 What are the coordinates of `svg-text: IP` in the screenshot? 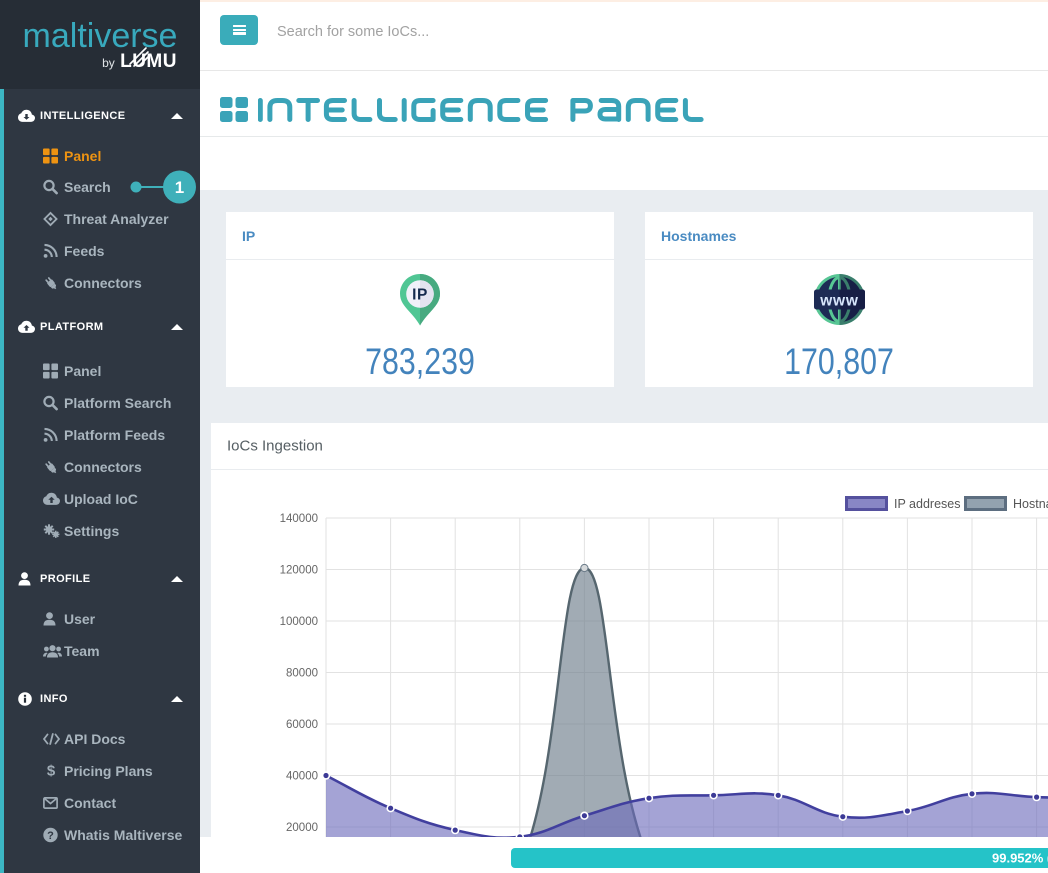 It's located at (420, 295).